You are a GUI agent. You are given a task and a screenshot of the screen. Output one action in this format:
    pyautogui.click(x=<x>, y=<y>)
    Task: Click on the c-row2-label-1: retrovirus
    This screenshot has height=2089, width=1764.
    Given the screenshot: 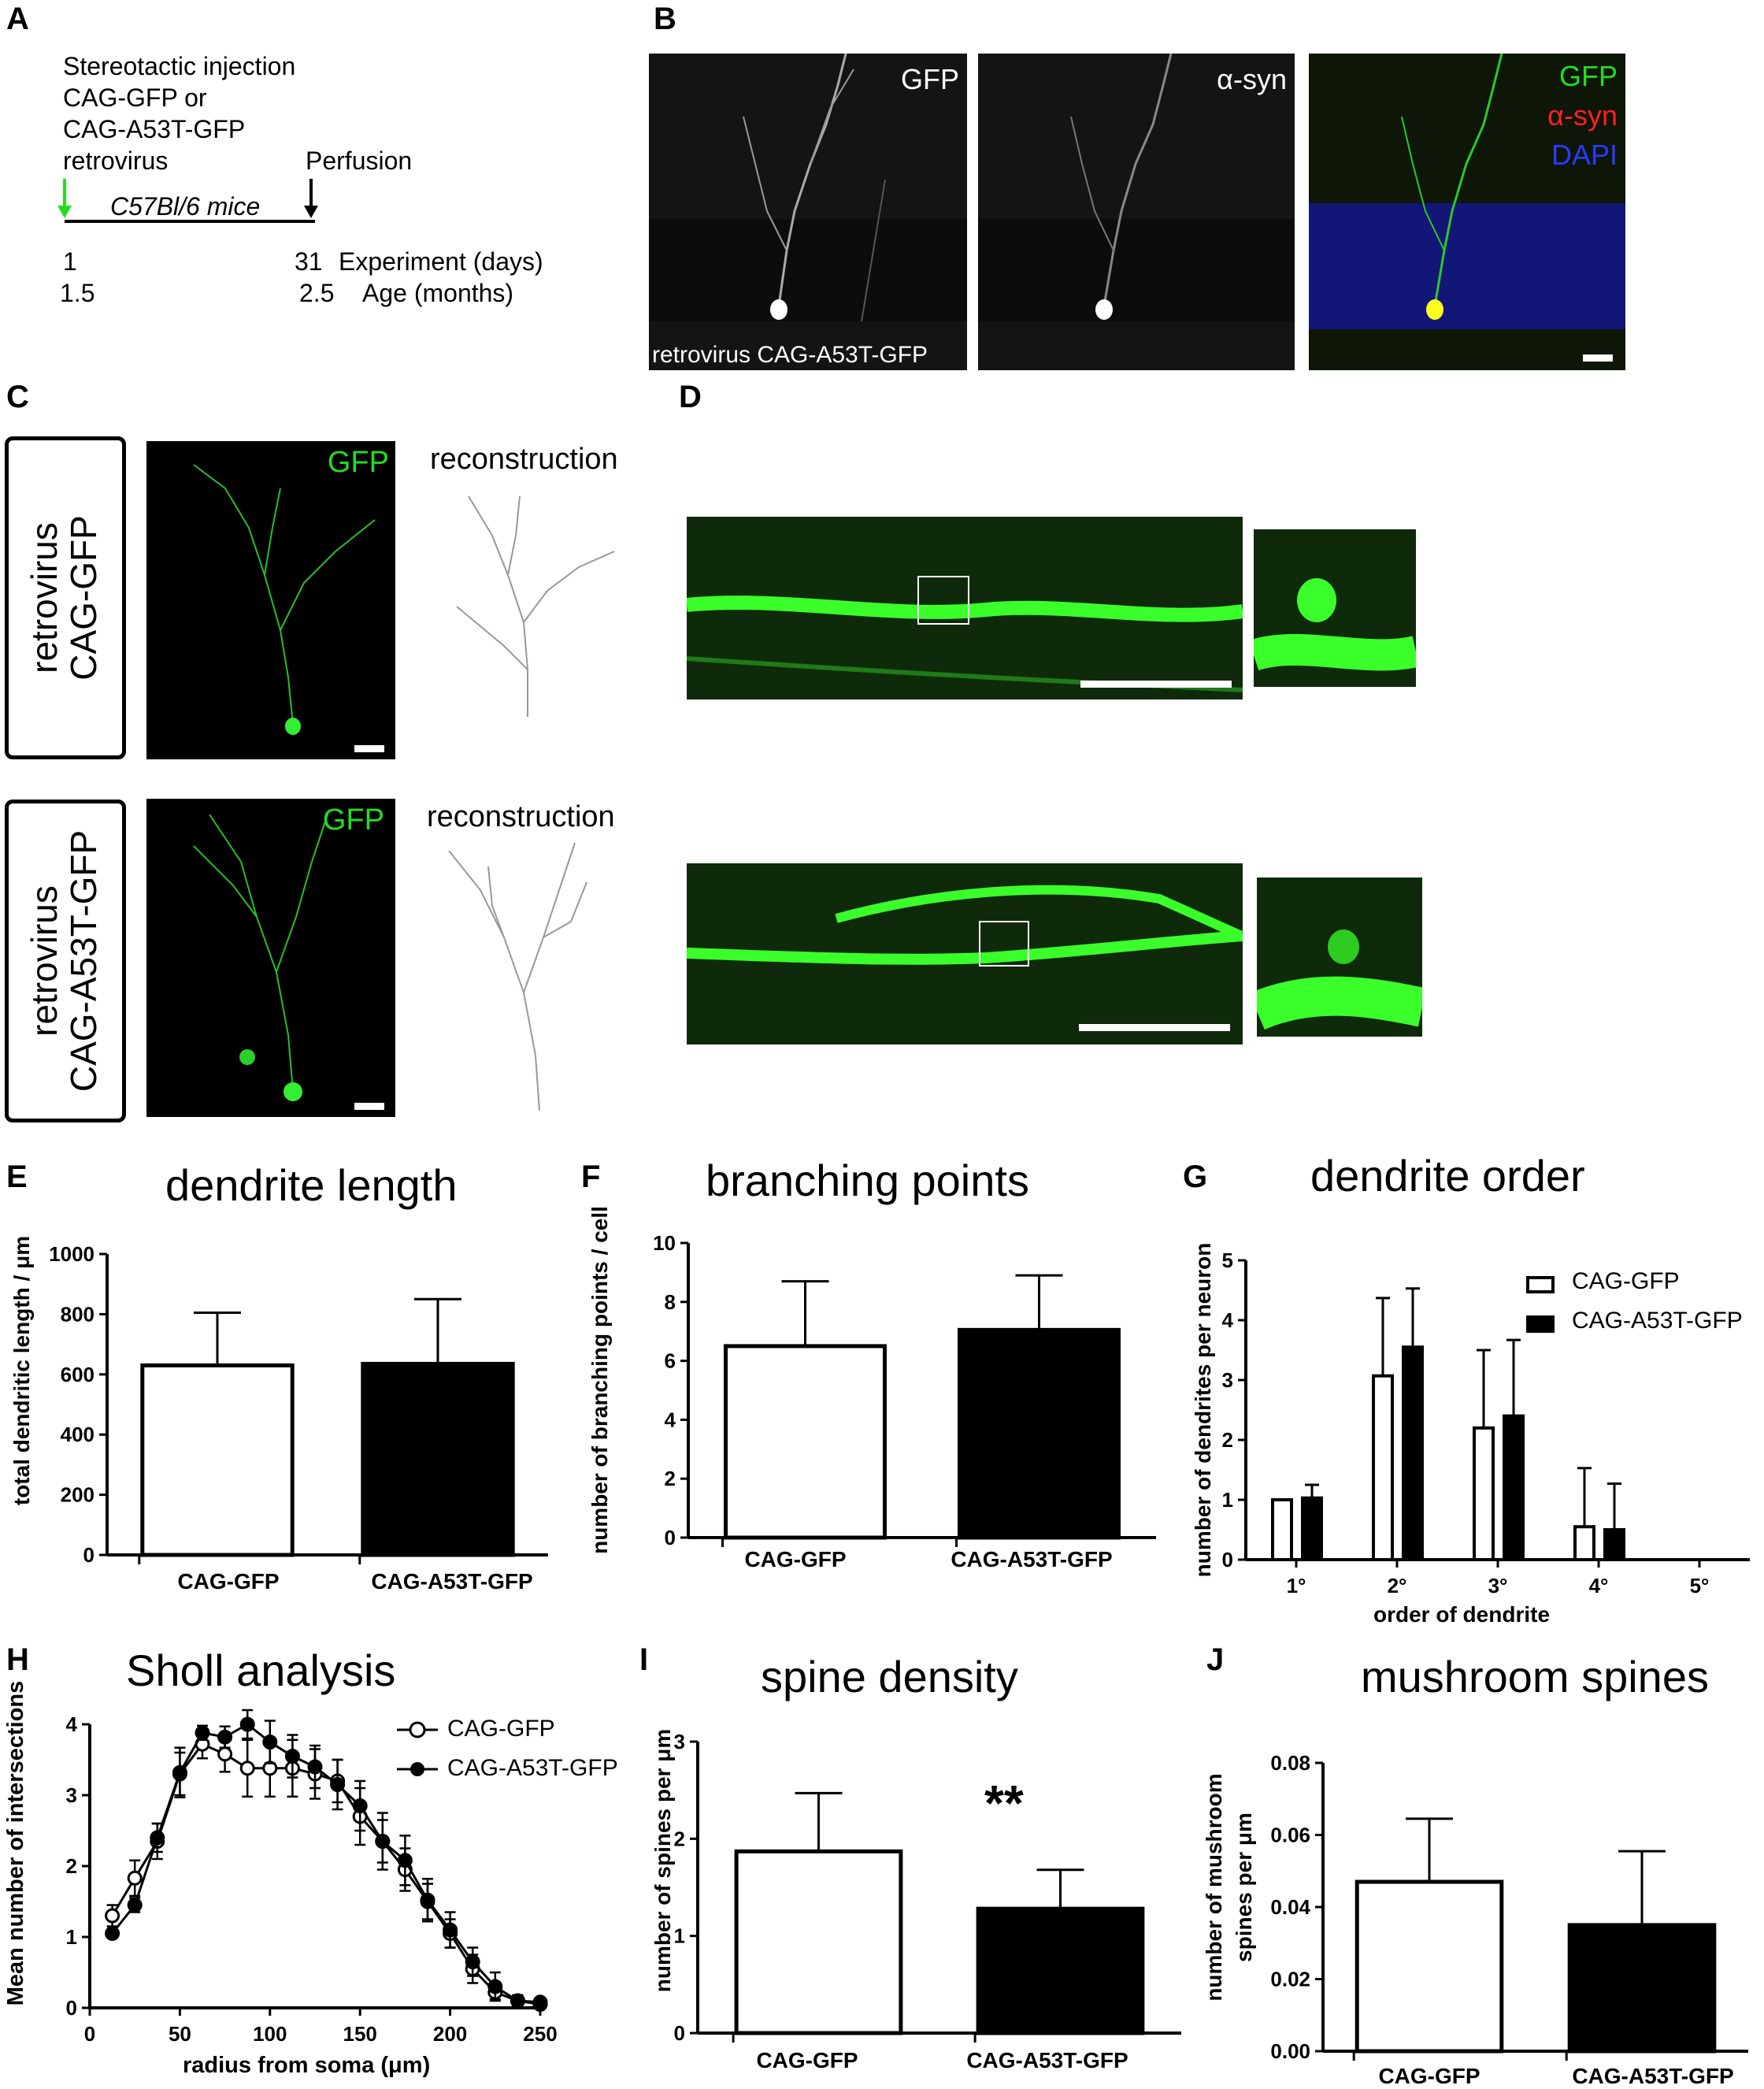 What is the action you would take?
    pyautogui.click(x=44, y=961)
    